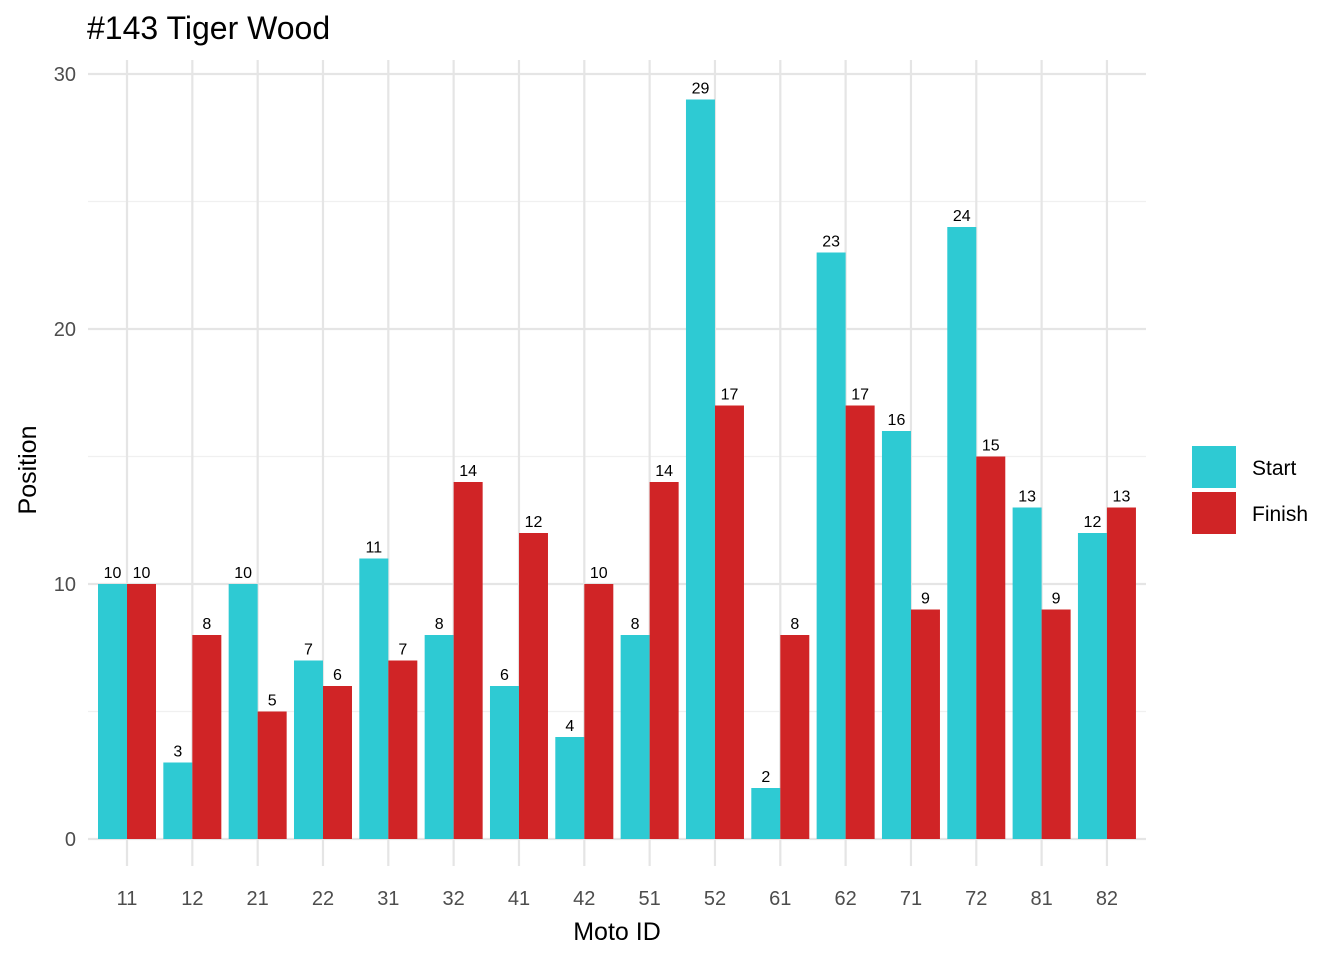 This screenshot has height=960, width=1344. Describe the element at coordinates (1280, 514) in the screenshot. I see `legend-label-finish: Finish` at that location.